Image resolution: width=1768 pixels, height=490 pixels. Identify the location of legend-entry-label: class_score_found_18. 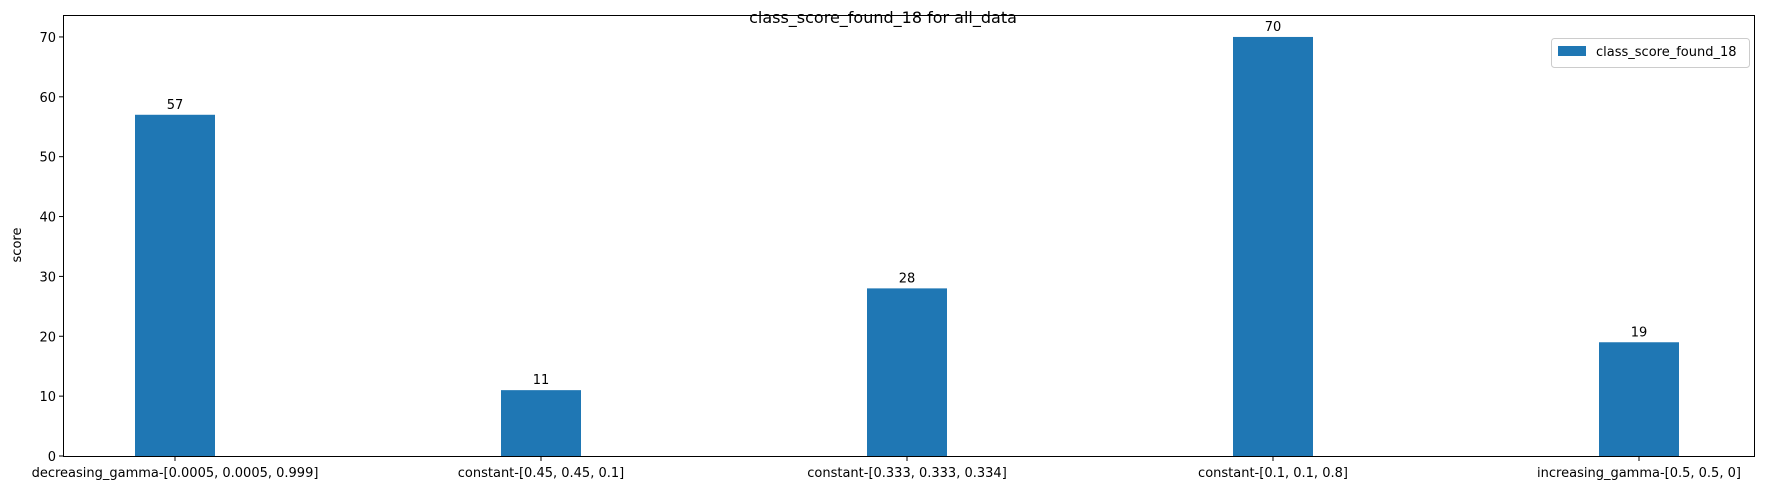
(1666, 52).